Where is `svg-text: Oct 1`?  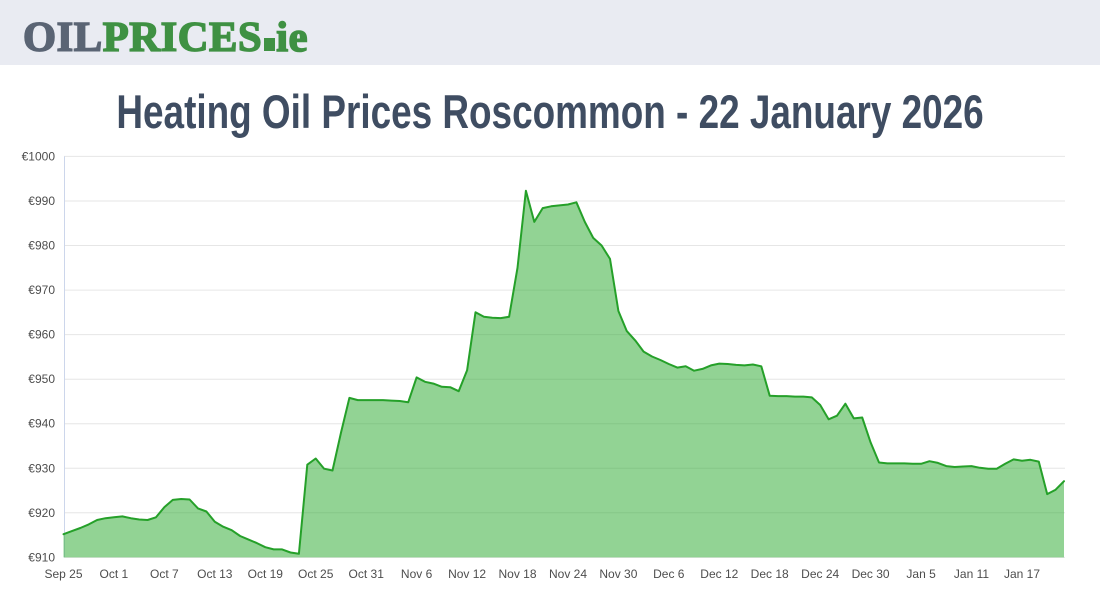
svg-text: Oct 1 is located at coordinates (114, 574).